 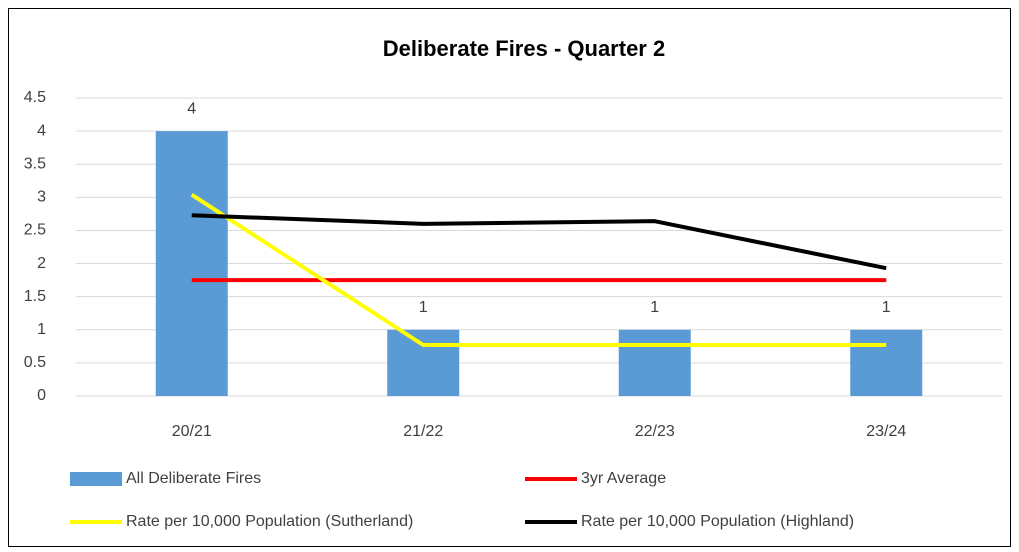 What do you see at coordinates (35, 230) in the screenshot?
I see `y-tick-label: 2.5` at bounding box center [35, 230].